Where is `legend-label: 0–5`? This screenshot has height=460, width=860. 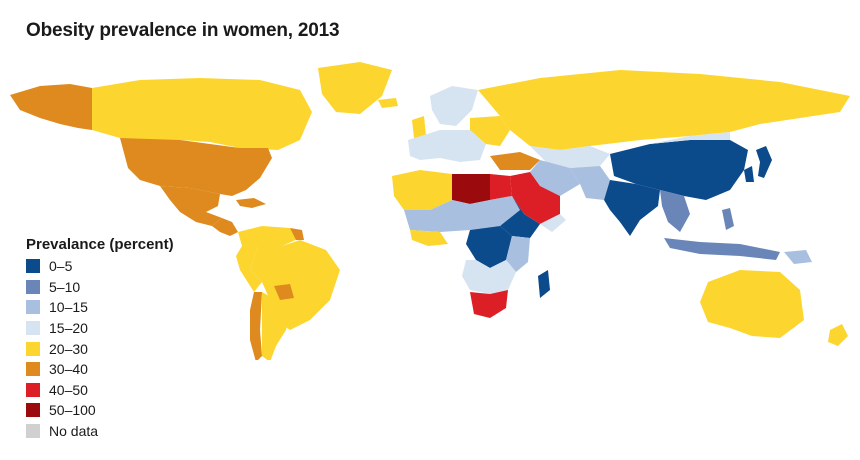 legend-label: 0–5 is located at coordinates (61, 266).